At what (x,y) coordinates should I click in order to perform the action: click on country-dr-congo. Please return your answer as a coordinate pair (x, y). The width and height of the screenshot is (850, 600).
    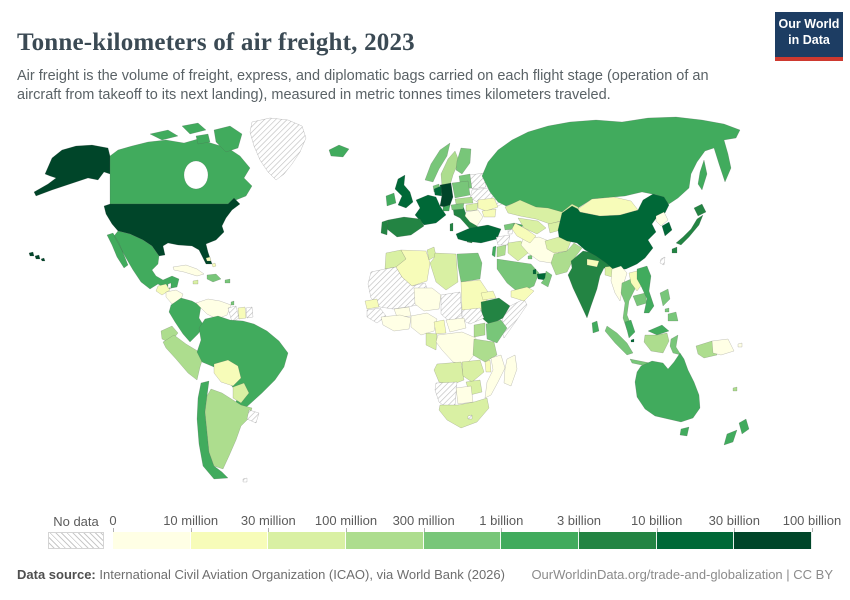
    Looking at the image, I should click on (456, 348).